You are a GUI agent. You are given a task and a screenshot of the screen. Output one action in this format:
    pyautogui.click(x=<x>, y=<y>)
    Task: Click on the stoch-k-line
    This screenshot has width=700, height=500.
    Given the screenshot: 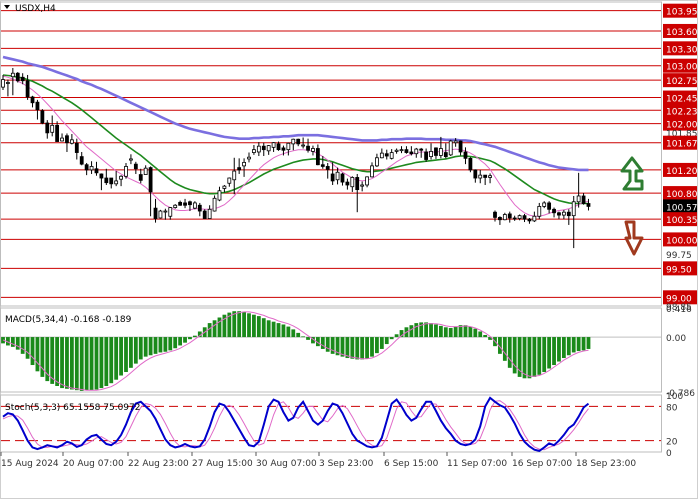 What is the action you would take?
    pyautogui.click(x=296, y=424)
    